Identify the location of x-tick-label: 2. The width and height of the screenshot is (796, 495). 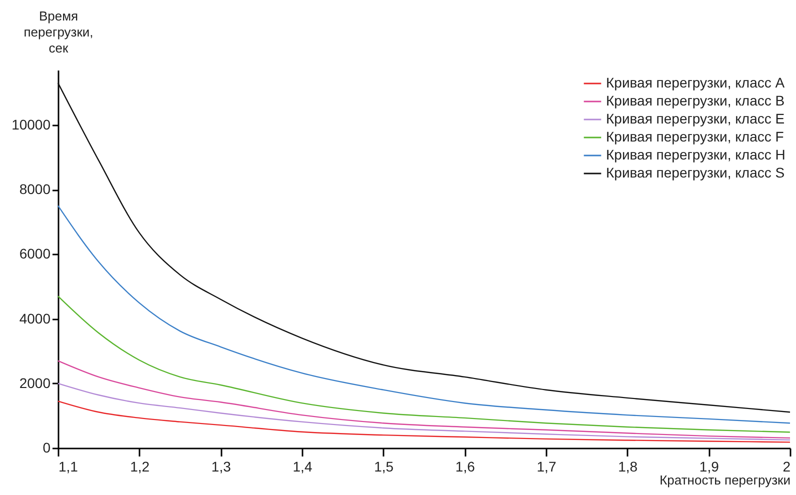
(786, 466).